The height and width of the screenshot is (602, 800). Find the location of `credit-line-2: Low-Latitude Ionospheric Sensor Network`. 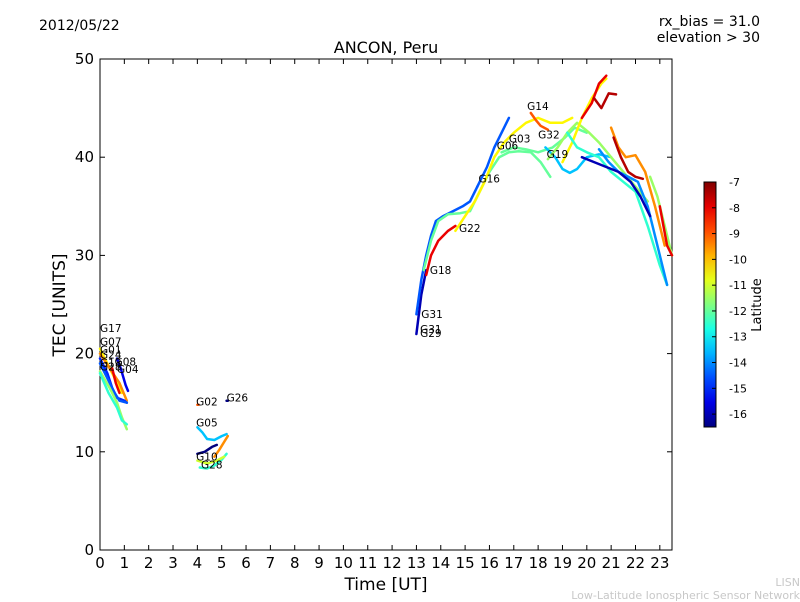

credit-line-2: Low-Latitude Ionospheric Sensor Network is located at coordinates (685, 595).